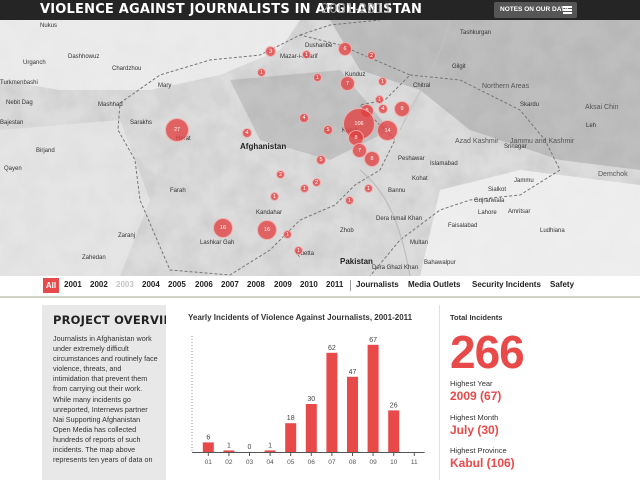 The width and height of the screenshot is (640, 480). What do you see at coordinates (177, 284) in the screenshot?
I see `filter-year-2005: 2005` at bounding box center [177, 284].